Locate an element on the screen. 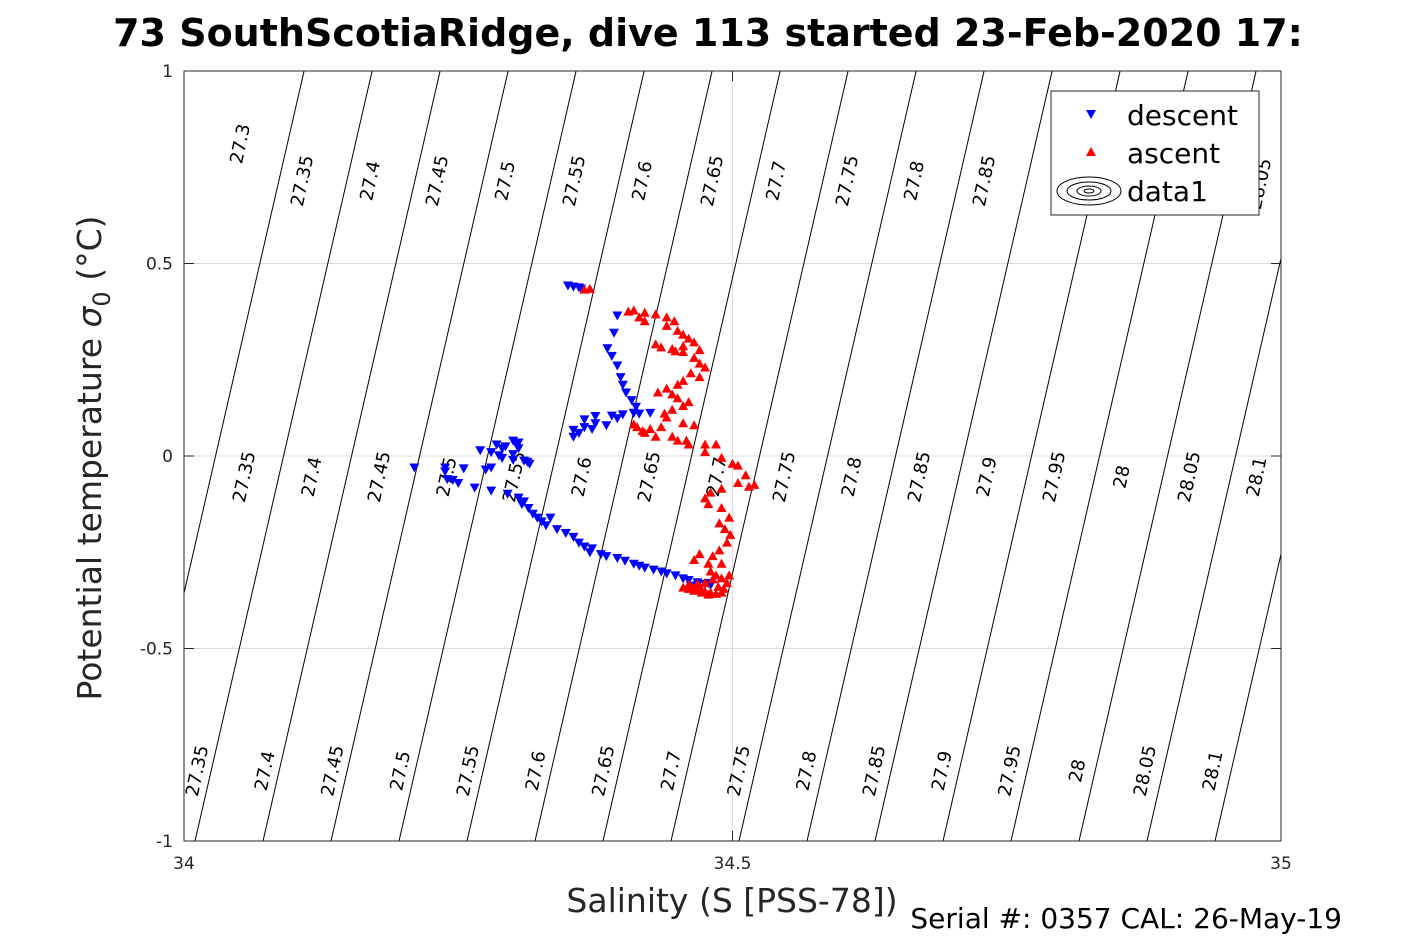 Image resolution: width=1417 pixels, height=945 pixels. y-tick-label: 1 is located at coordinates (167, 72).